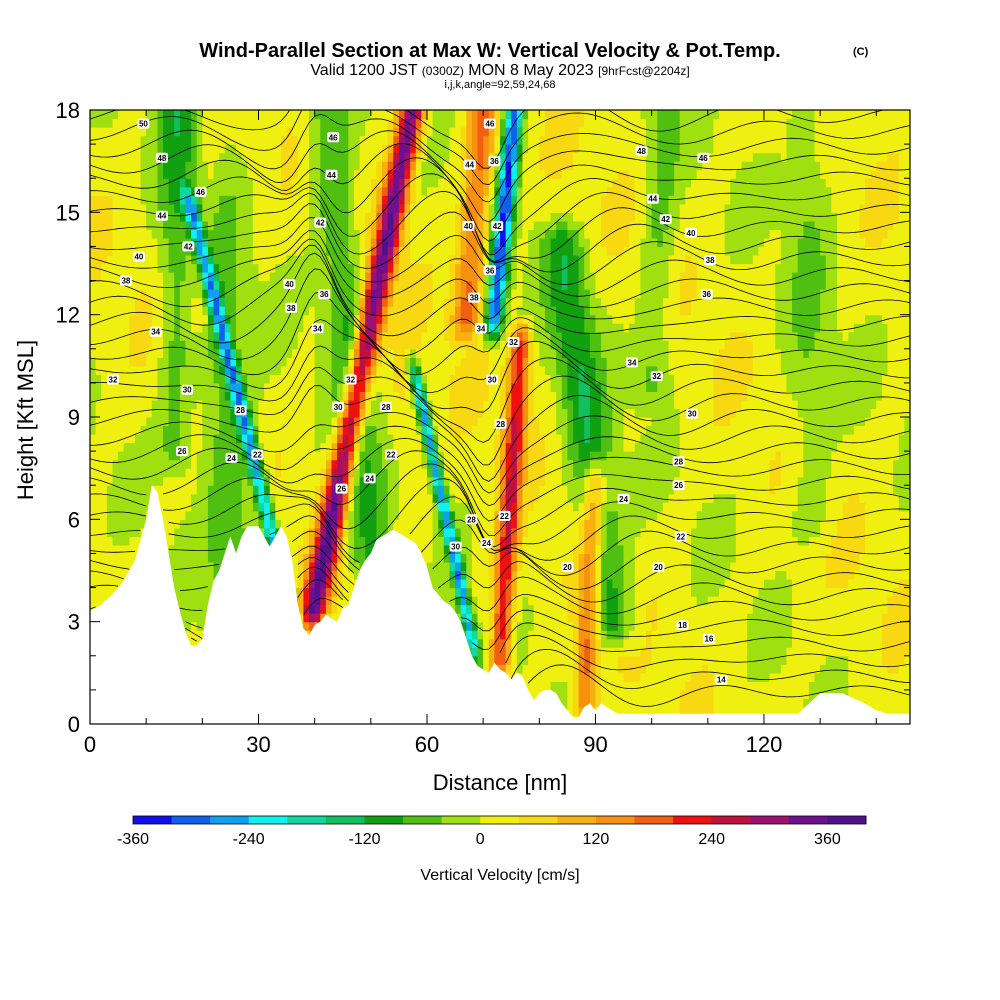  I want to click on grid-indices-label: i,j,k,angle=92,59,24,68, so click(499, 85).